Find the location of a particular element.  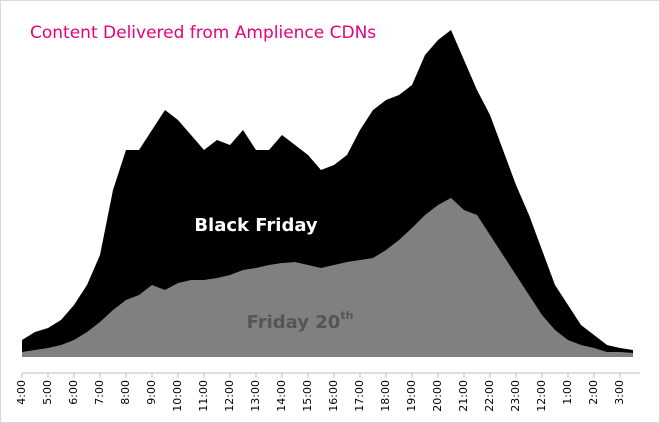

x-tick-label: 4:00 is located at coordinates (21, 392).